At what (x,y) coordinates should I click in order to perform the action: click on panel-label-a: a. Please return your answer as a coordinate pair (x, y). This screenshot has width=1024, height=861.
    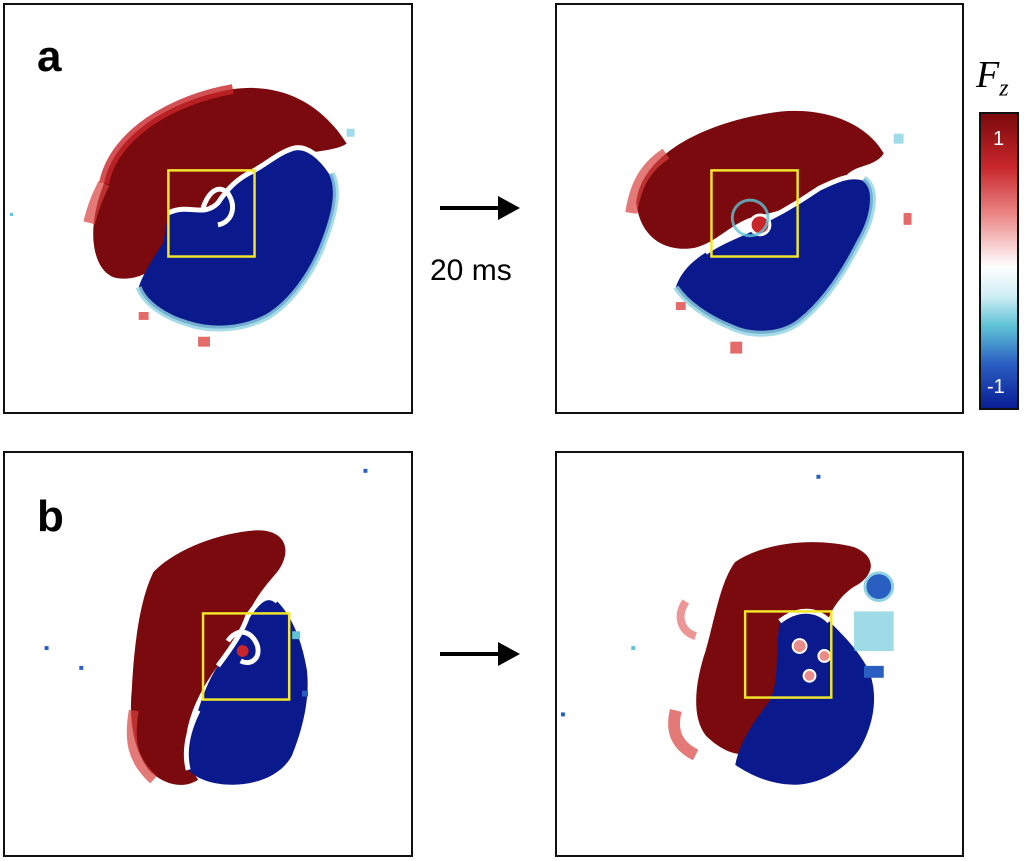
    Looking at the image, I should click on (49, 56).